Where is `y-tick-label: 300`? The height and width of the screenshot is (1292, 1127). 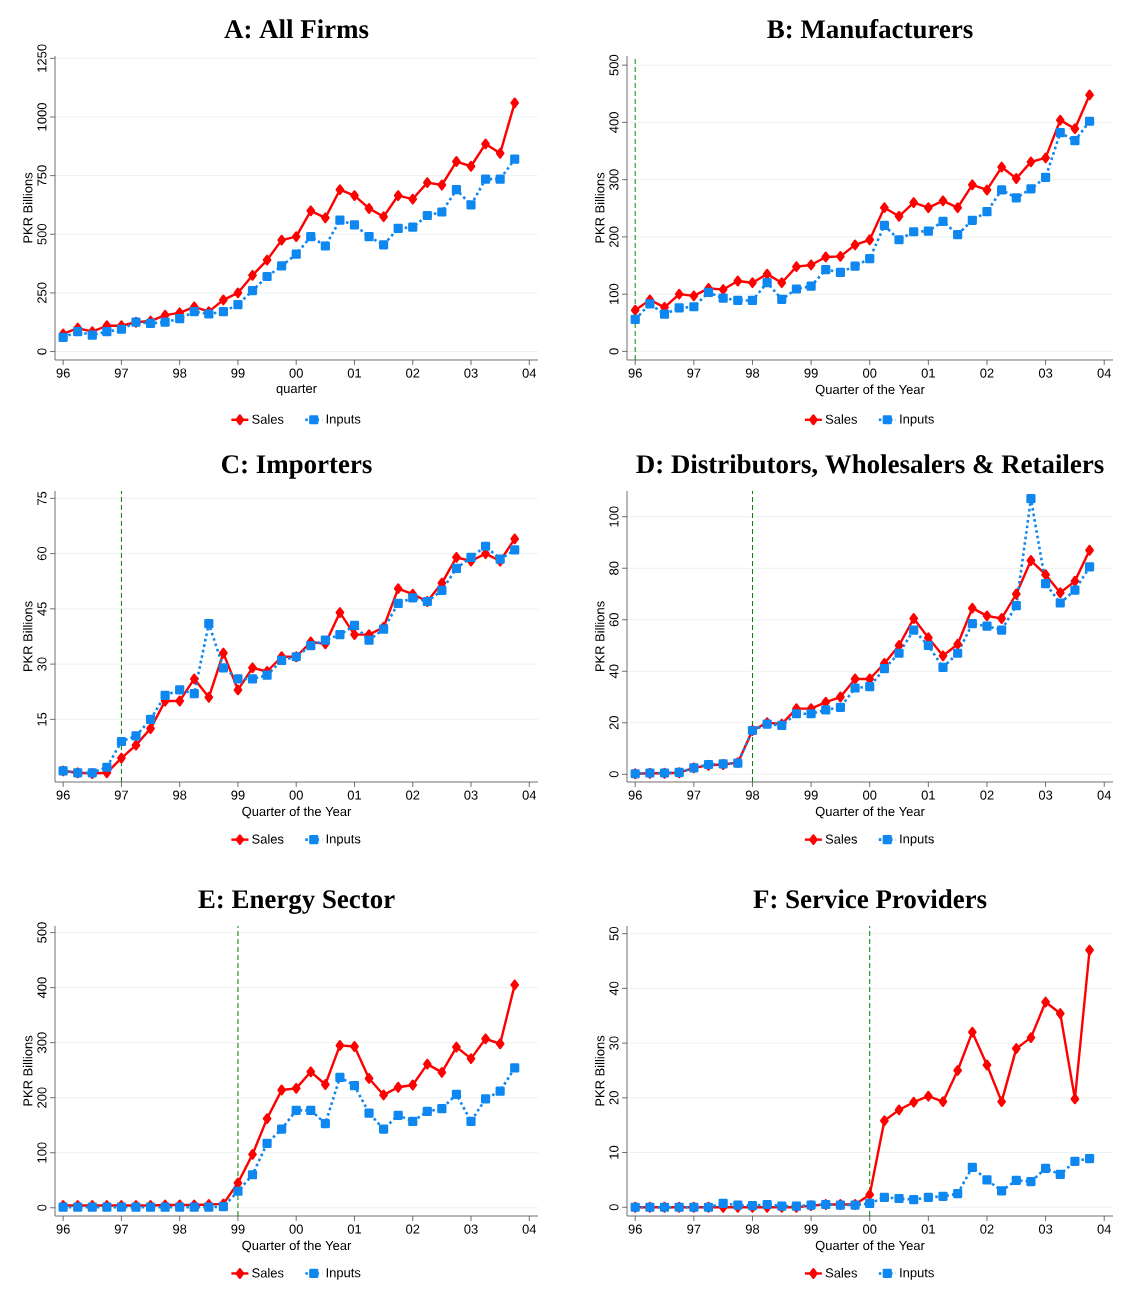
y-tick-label: 300 is located at coordinates (42, 1042).